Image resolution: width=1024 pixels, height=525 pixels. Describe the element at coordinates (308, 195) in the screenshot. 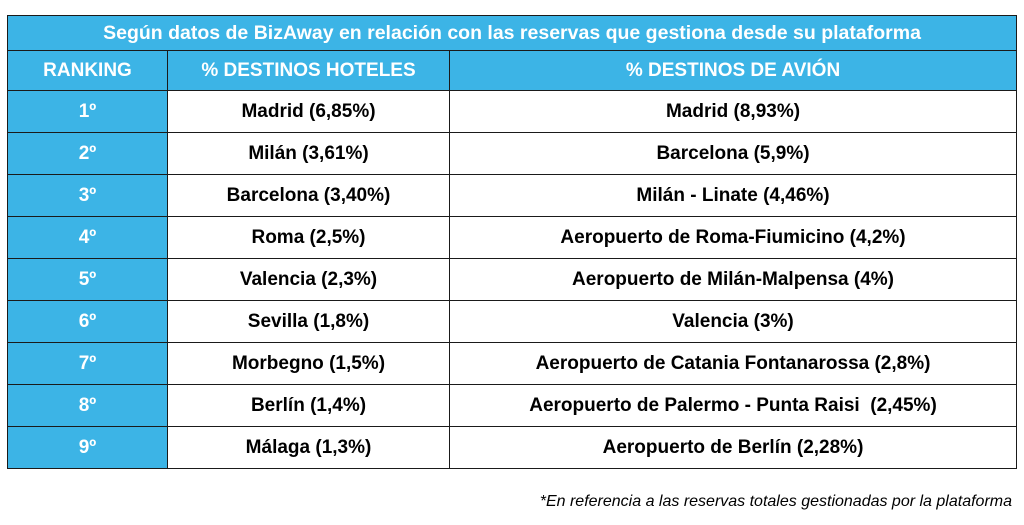

I see `hotel-cell: Barcelona (3,40%)` at that location.